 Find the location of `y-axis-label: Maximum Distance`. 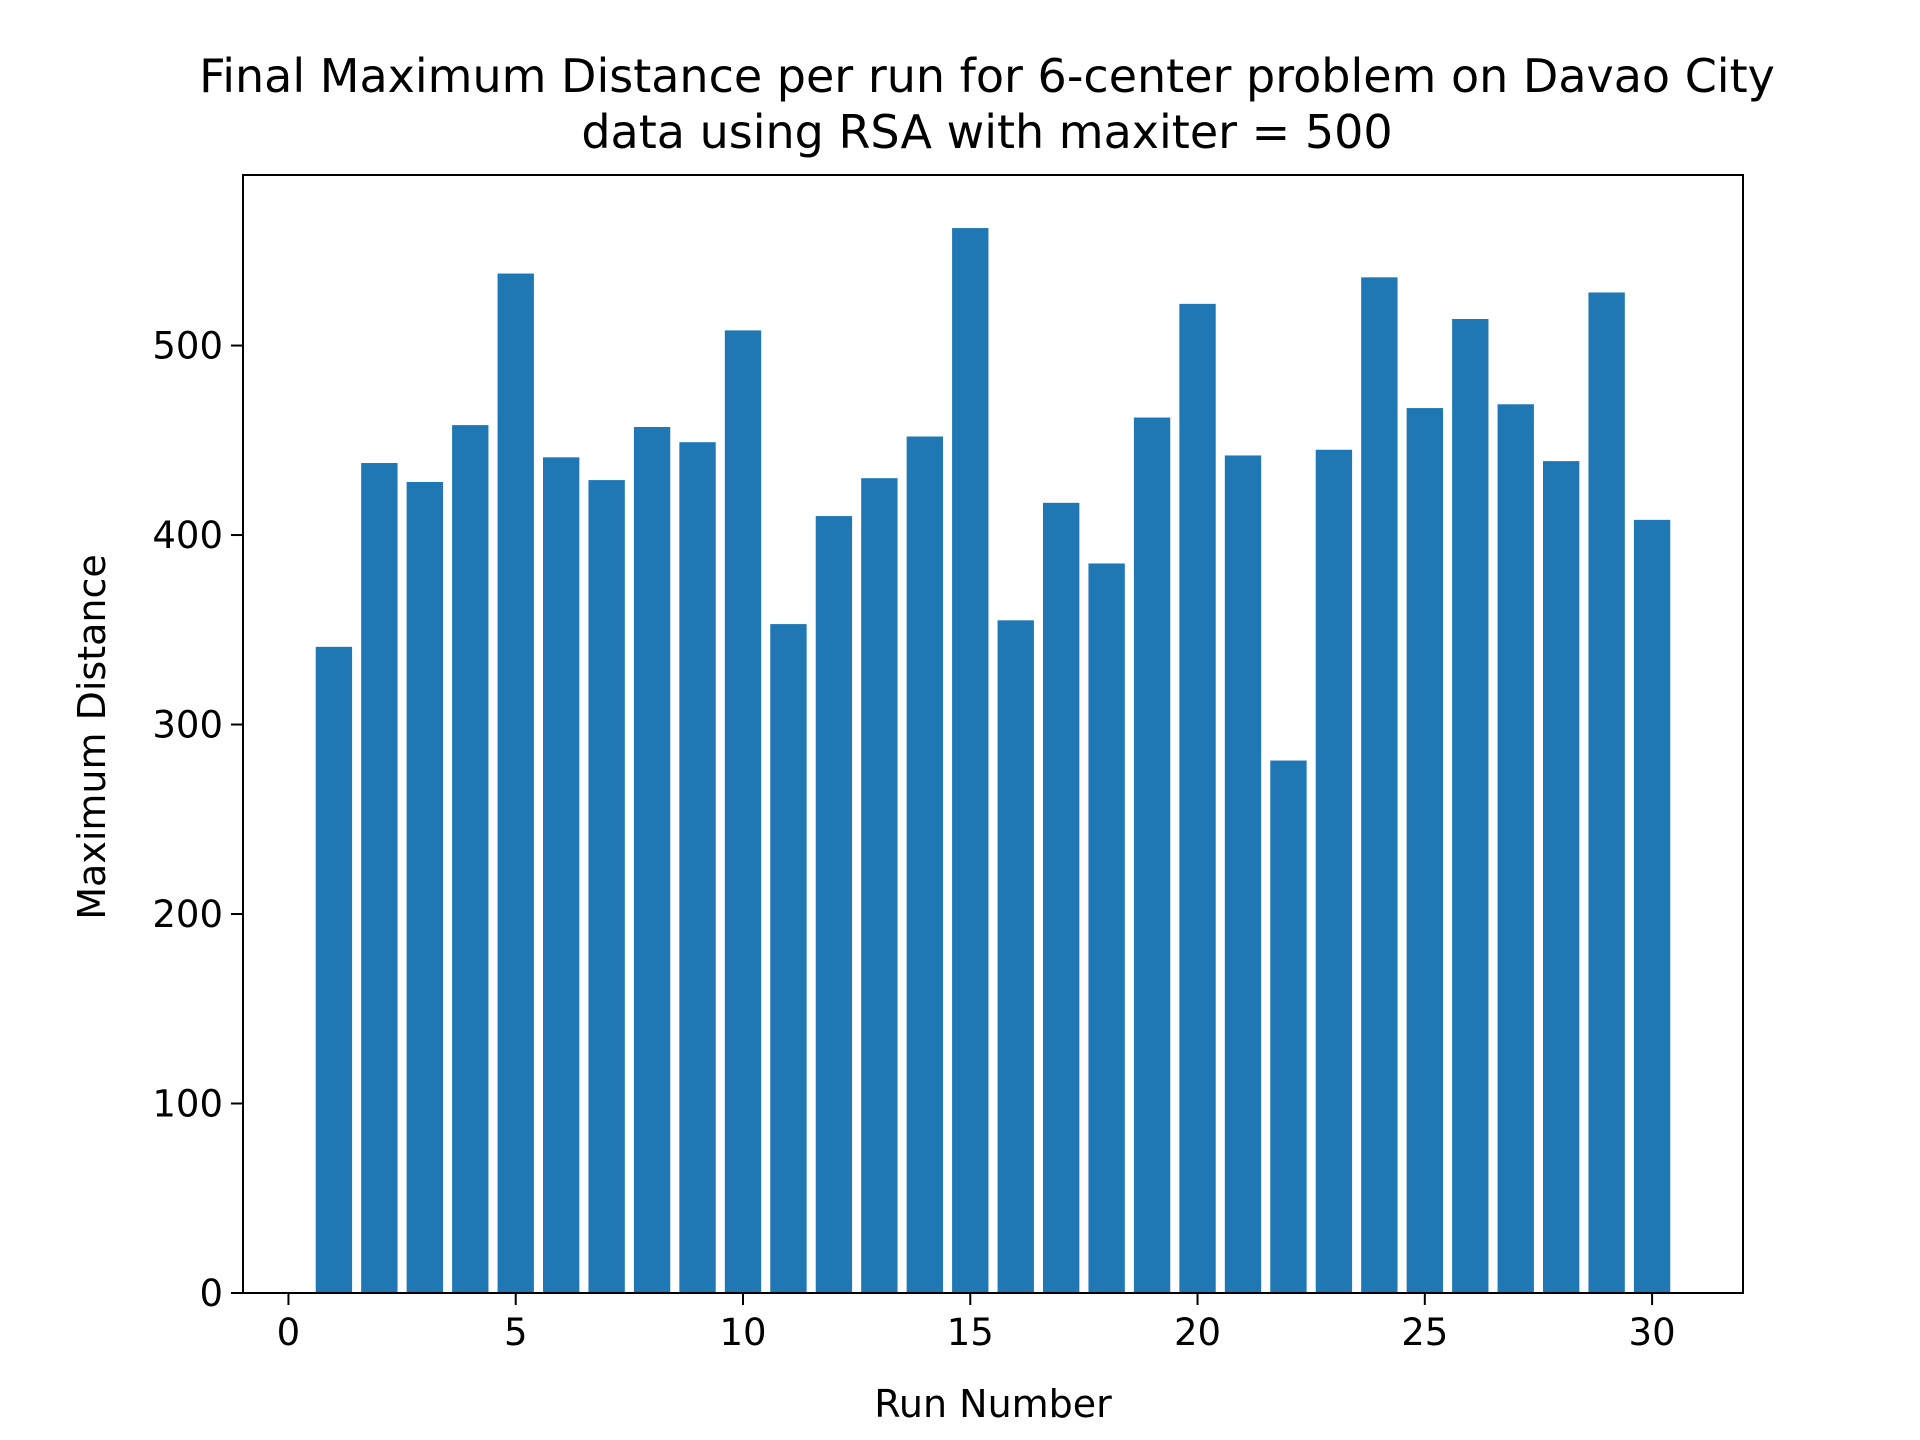

y-axis-label: Maximum Distance is located at coordinates (92, 736).